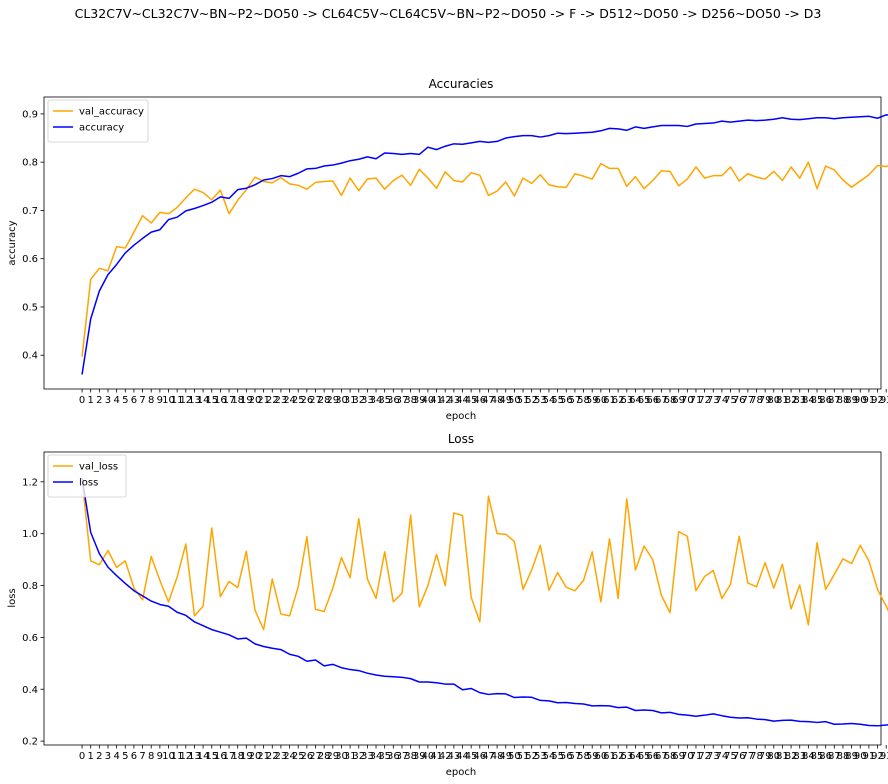  I want to click on accuracy-x-tick-label: 85, so click(817, 400).